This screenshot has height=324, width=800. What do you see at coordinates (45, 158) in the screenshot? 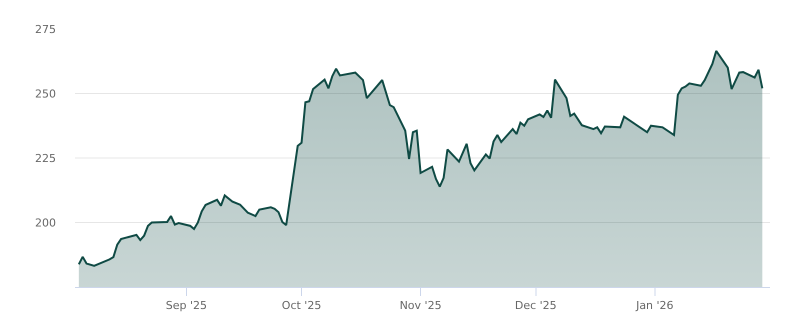
I see `y-tick-label: 225` at bounding box center [45, 158].